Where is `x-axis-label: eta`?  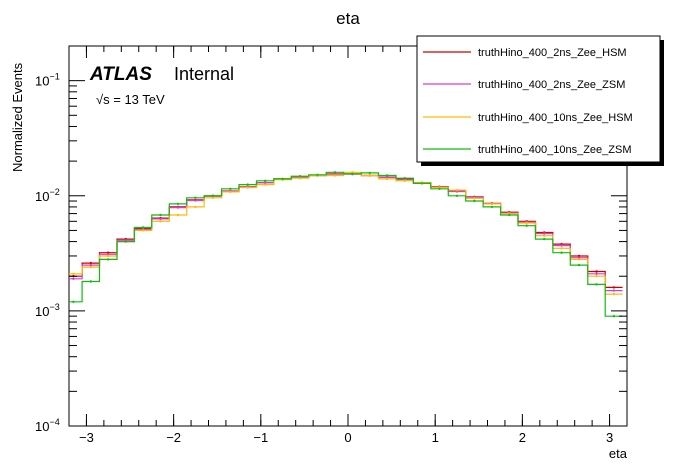 x-axis-label: eta is located at coordinates (618, 453).